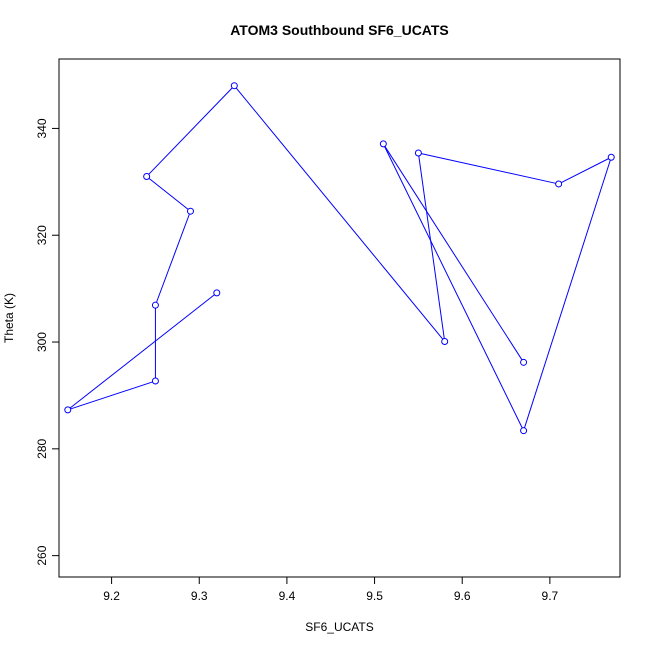 This screenshot has height=650, width=650. What do you see at coordinates (339, 627) in the screenshot?
I see `x-axis-label: SF6_UCATS` at bounding box center [339, 627].